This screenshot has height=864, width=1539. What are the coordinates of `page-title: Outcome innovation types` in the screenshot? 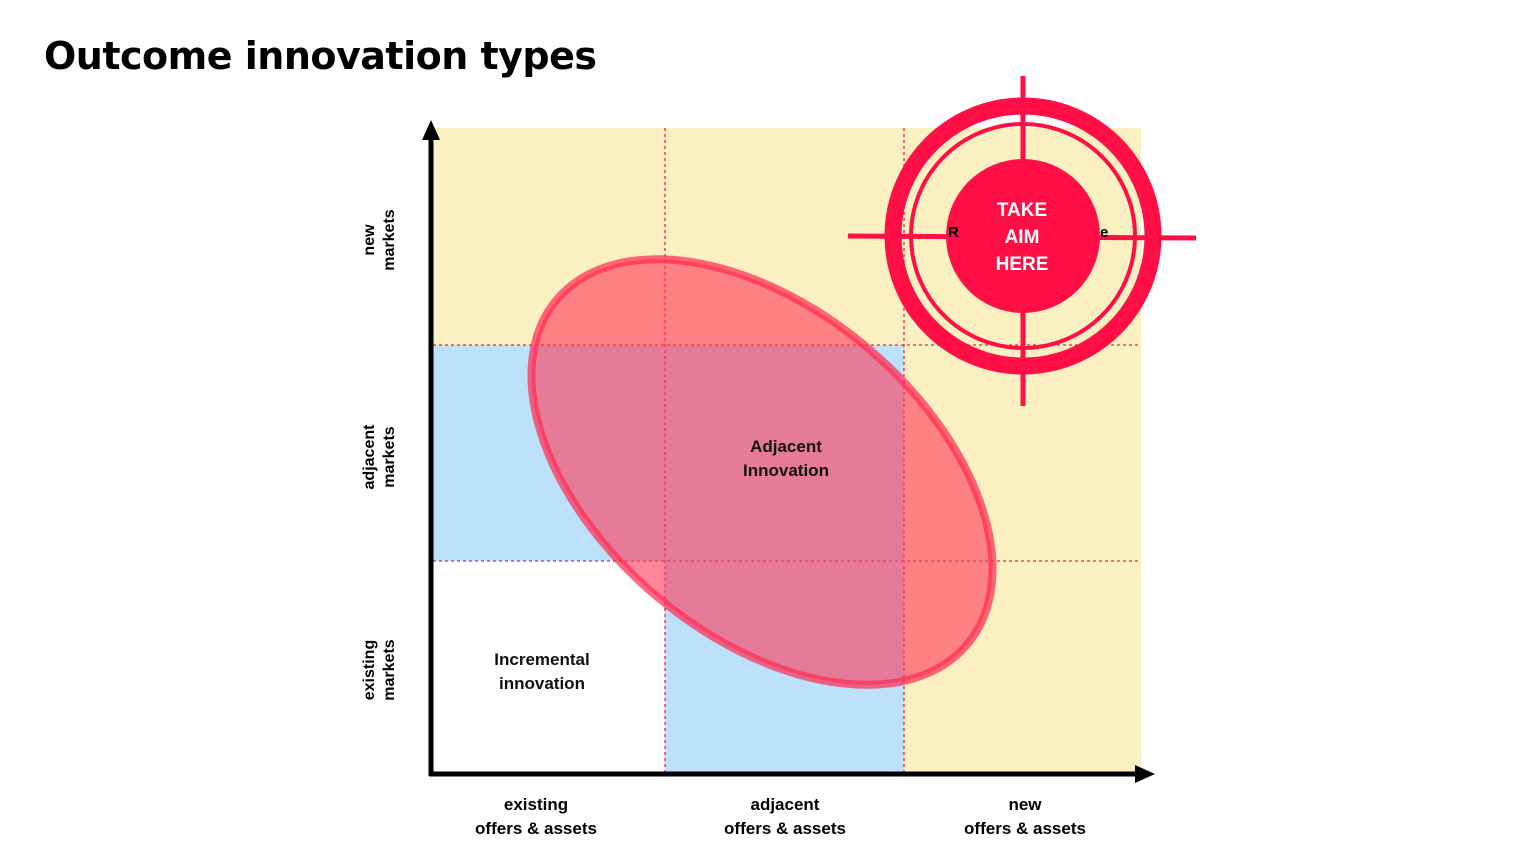 It's located at (320, 56).